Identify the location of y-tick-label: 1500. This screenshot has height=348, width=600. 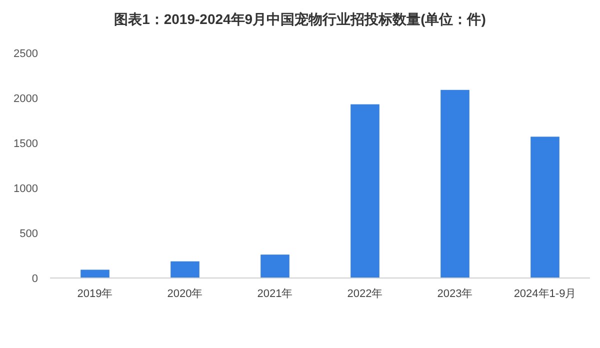
(26, 144).